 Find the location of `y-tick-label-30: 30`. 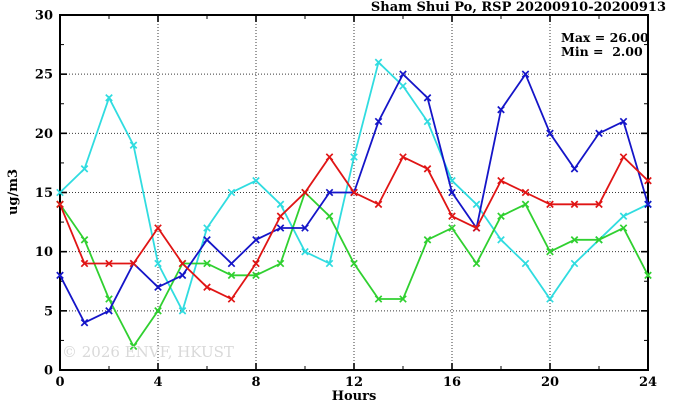

y-tick-label-30: 30 is located at coordinates (44, 16).